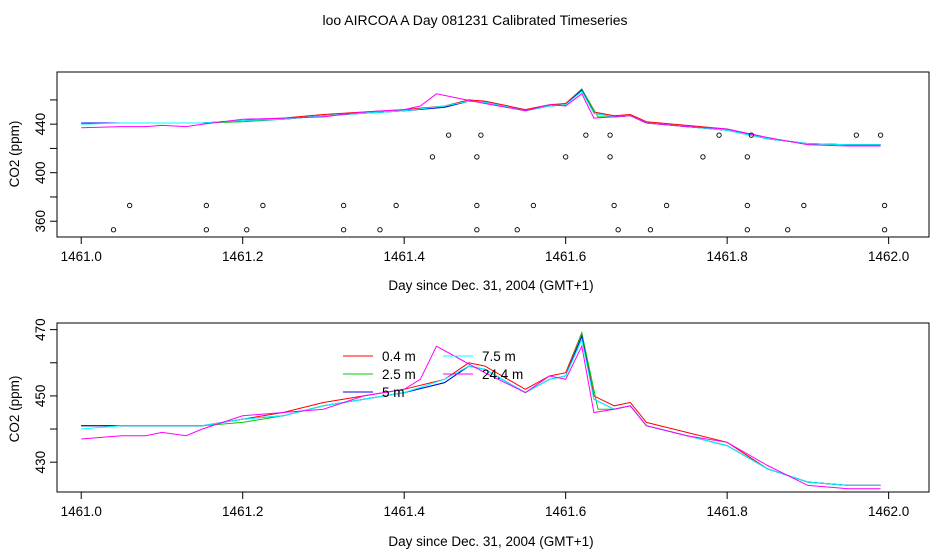 The image size is (950, 550). I want to click on bottom-x-axis: 1461.0 1461.2 1461.4 1461.6 1461.8 1462.0, so click(485, 505).